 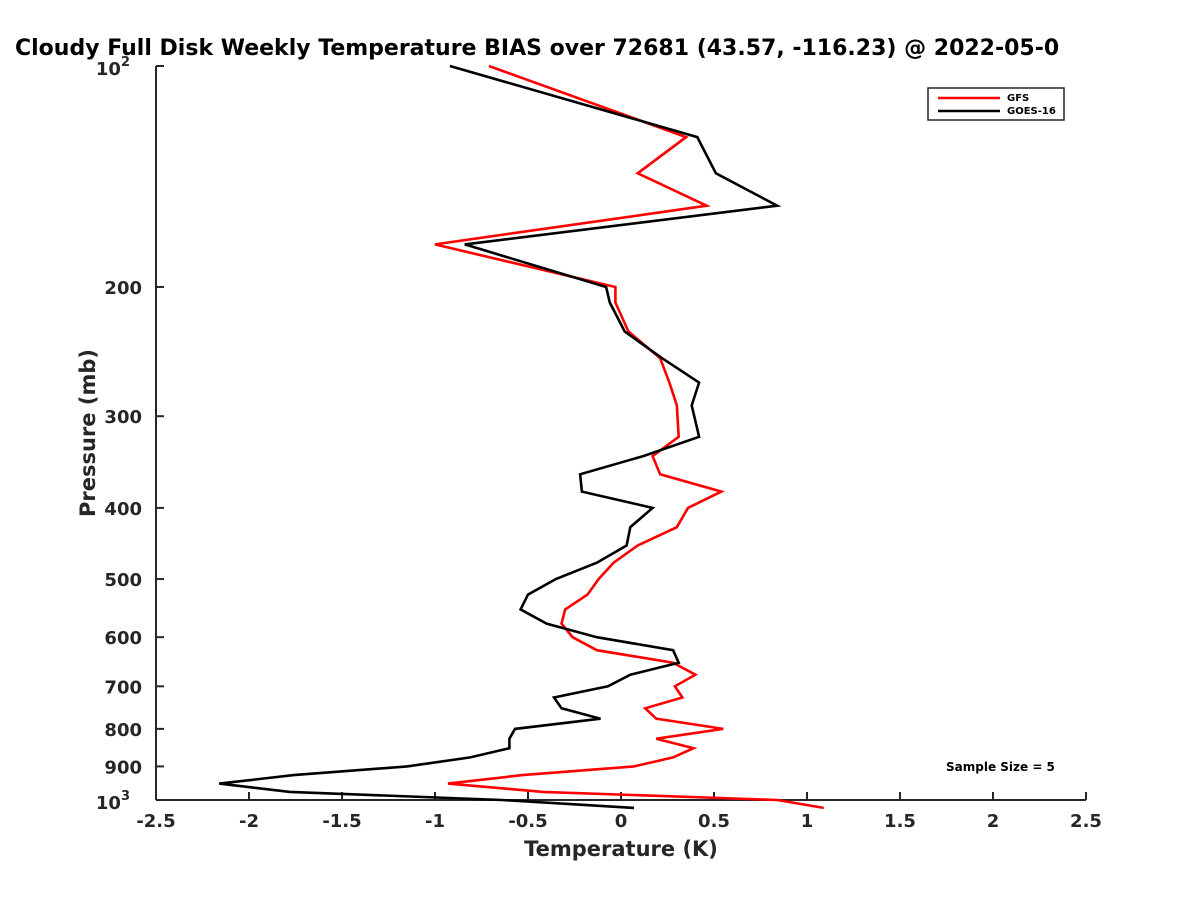 What do you see at coordinates (714, 821) in the screenshot?
I see `x-tick-label: 0.5` at bounding box center [714, 821].